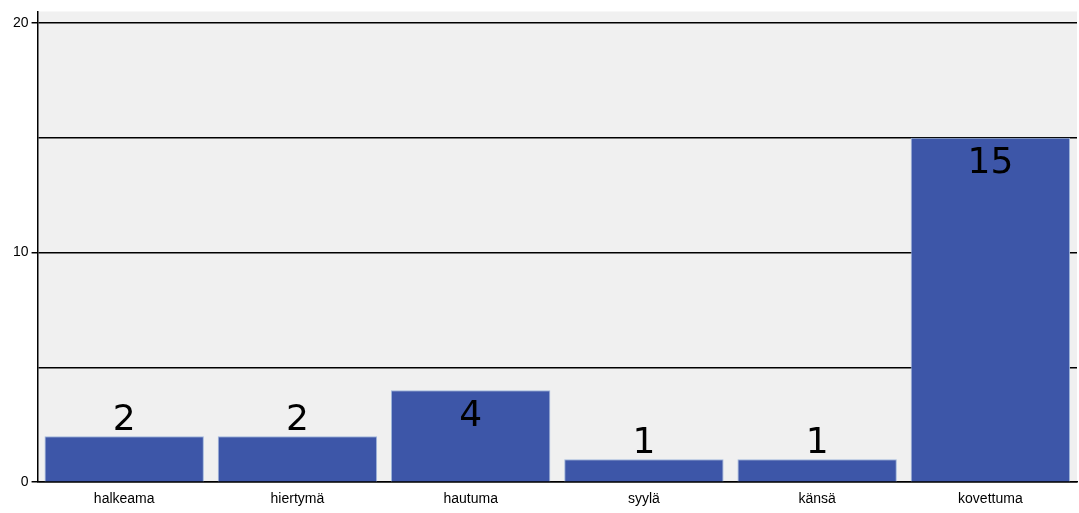  I want to click on x-tick-label: halkeama, so click(124, 498).